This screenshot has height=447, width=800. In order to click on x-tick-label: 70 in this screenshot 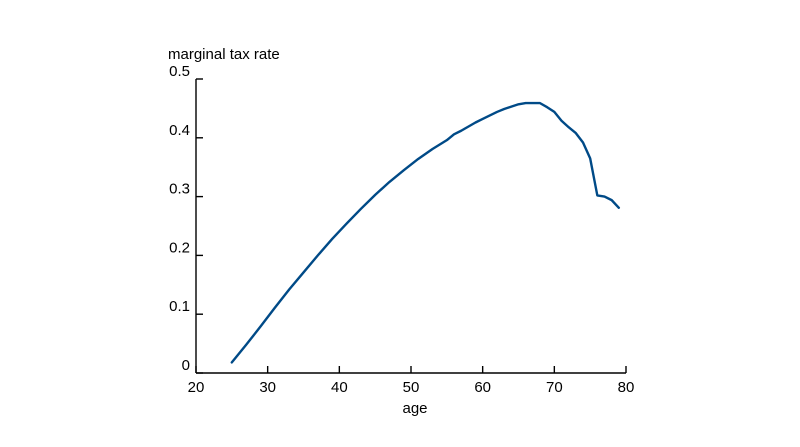, I will do `click(554, 387)`.